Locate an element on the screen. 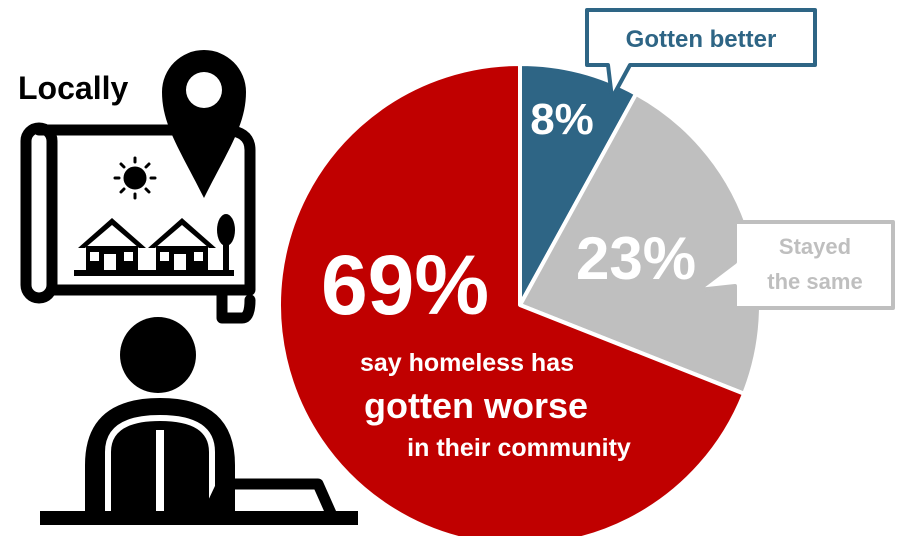 Image resolution: width=898 pixels, height=536 pixels. value-label-worse: 69% is located at coordinates (405, 285).